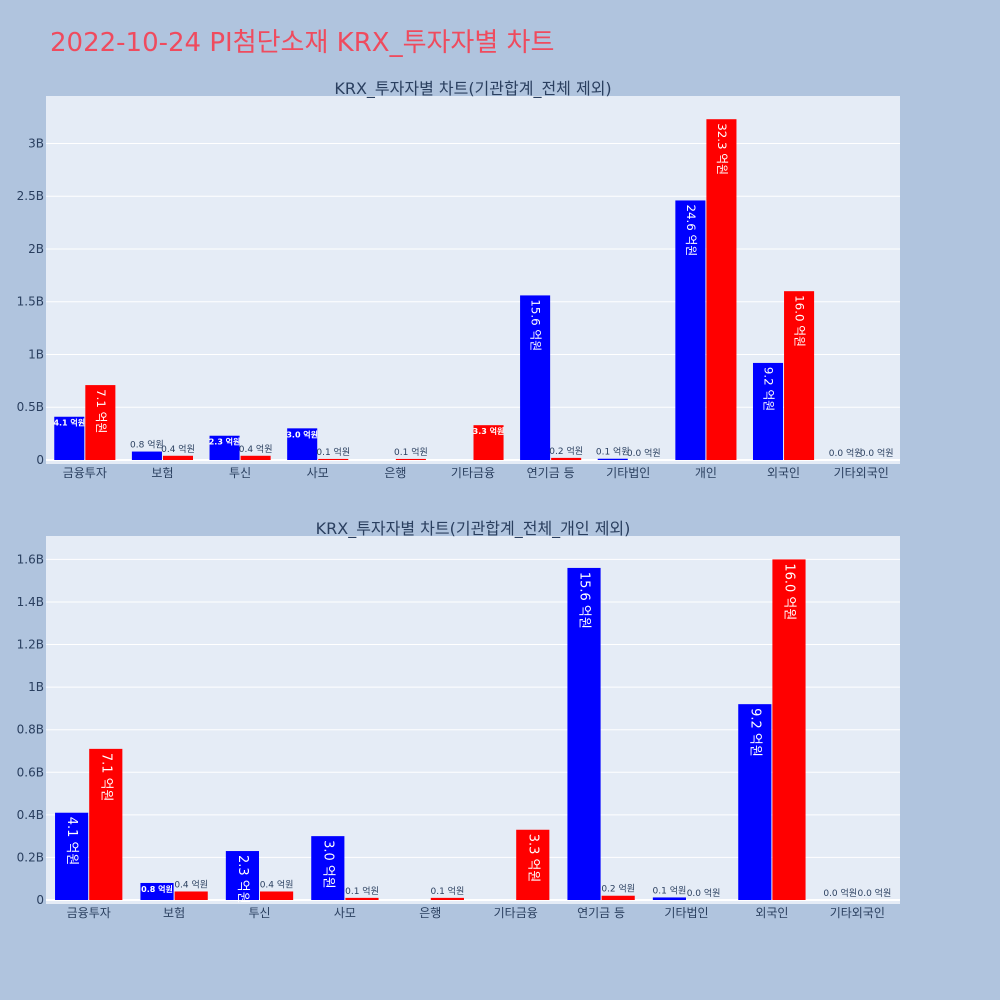  What do you see at coordinates (302, 43) in the screenshot?
I see `page-title: 2022-10-24 PI첨단소재 KRX_투자자별 차트` at bounding box center [302, 43].